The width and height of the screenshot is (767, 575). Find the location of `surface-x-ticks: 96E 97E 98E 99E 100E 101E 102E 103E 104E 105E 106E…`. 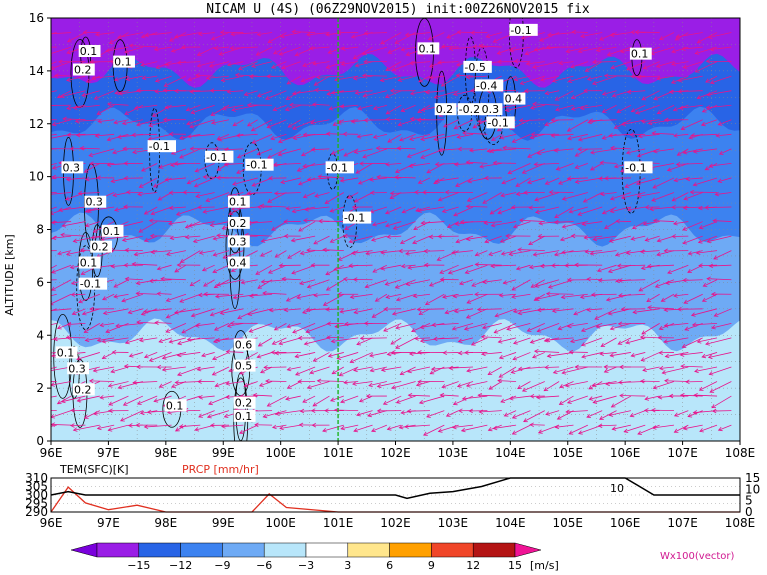

surface-x-ticks: 96E 97E 98E 99E 100E 101E 102E 103E 104E 105E 106E… is located at coordinates (398, 523).